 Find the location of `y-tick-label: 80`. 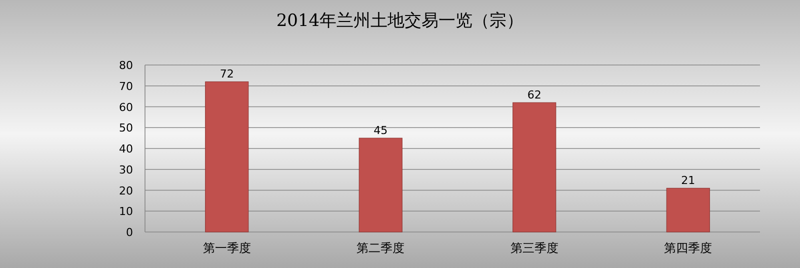

y-tick-label: 80 is located at coordinates (126, 65).